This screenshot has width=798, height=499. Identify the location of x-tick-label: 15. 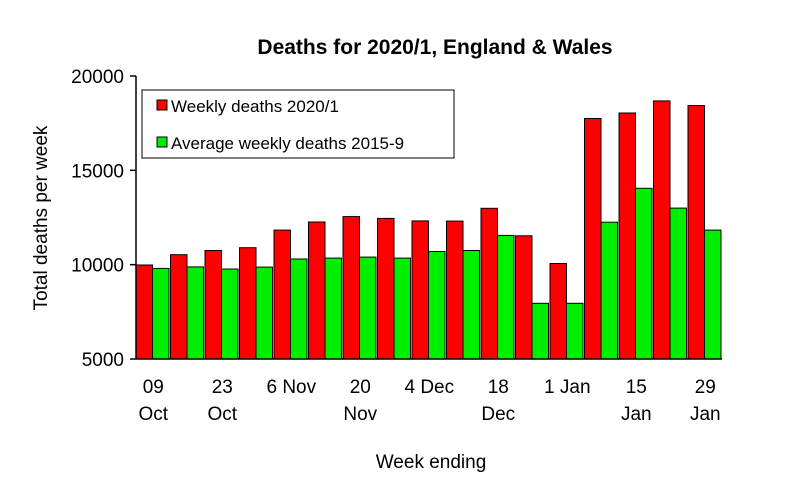
(636, 387).